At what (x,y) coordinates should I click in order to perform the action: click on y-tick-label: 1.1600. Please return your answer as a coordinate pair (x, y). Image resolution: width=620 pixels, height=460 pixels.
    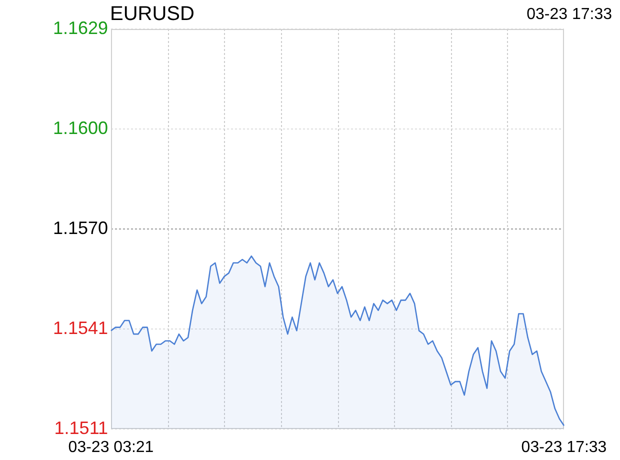
    Looking at the image, I should click on (80, 128).